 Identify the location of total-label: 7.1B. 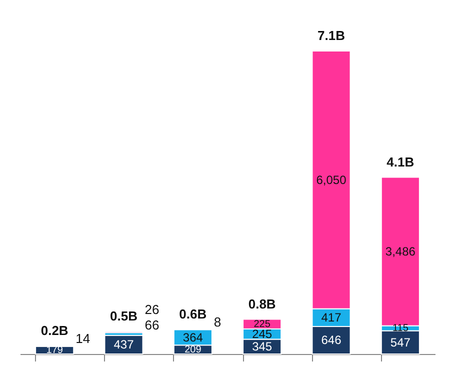
(331, 35).